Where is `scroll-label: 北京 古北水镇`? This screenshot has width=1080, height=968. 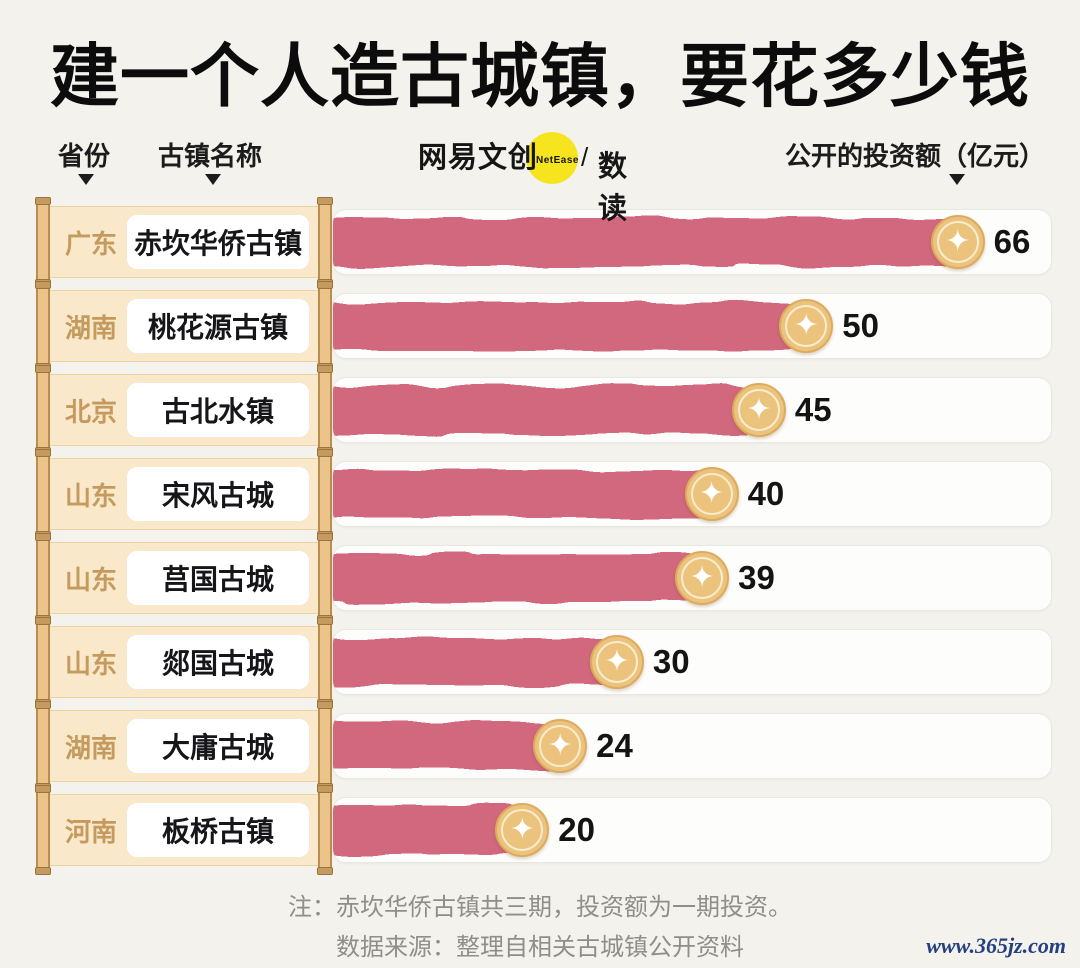 scroll-label: 北京 古北水镇 is located at coordinates (184, 410).